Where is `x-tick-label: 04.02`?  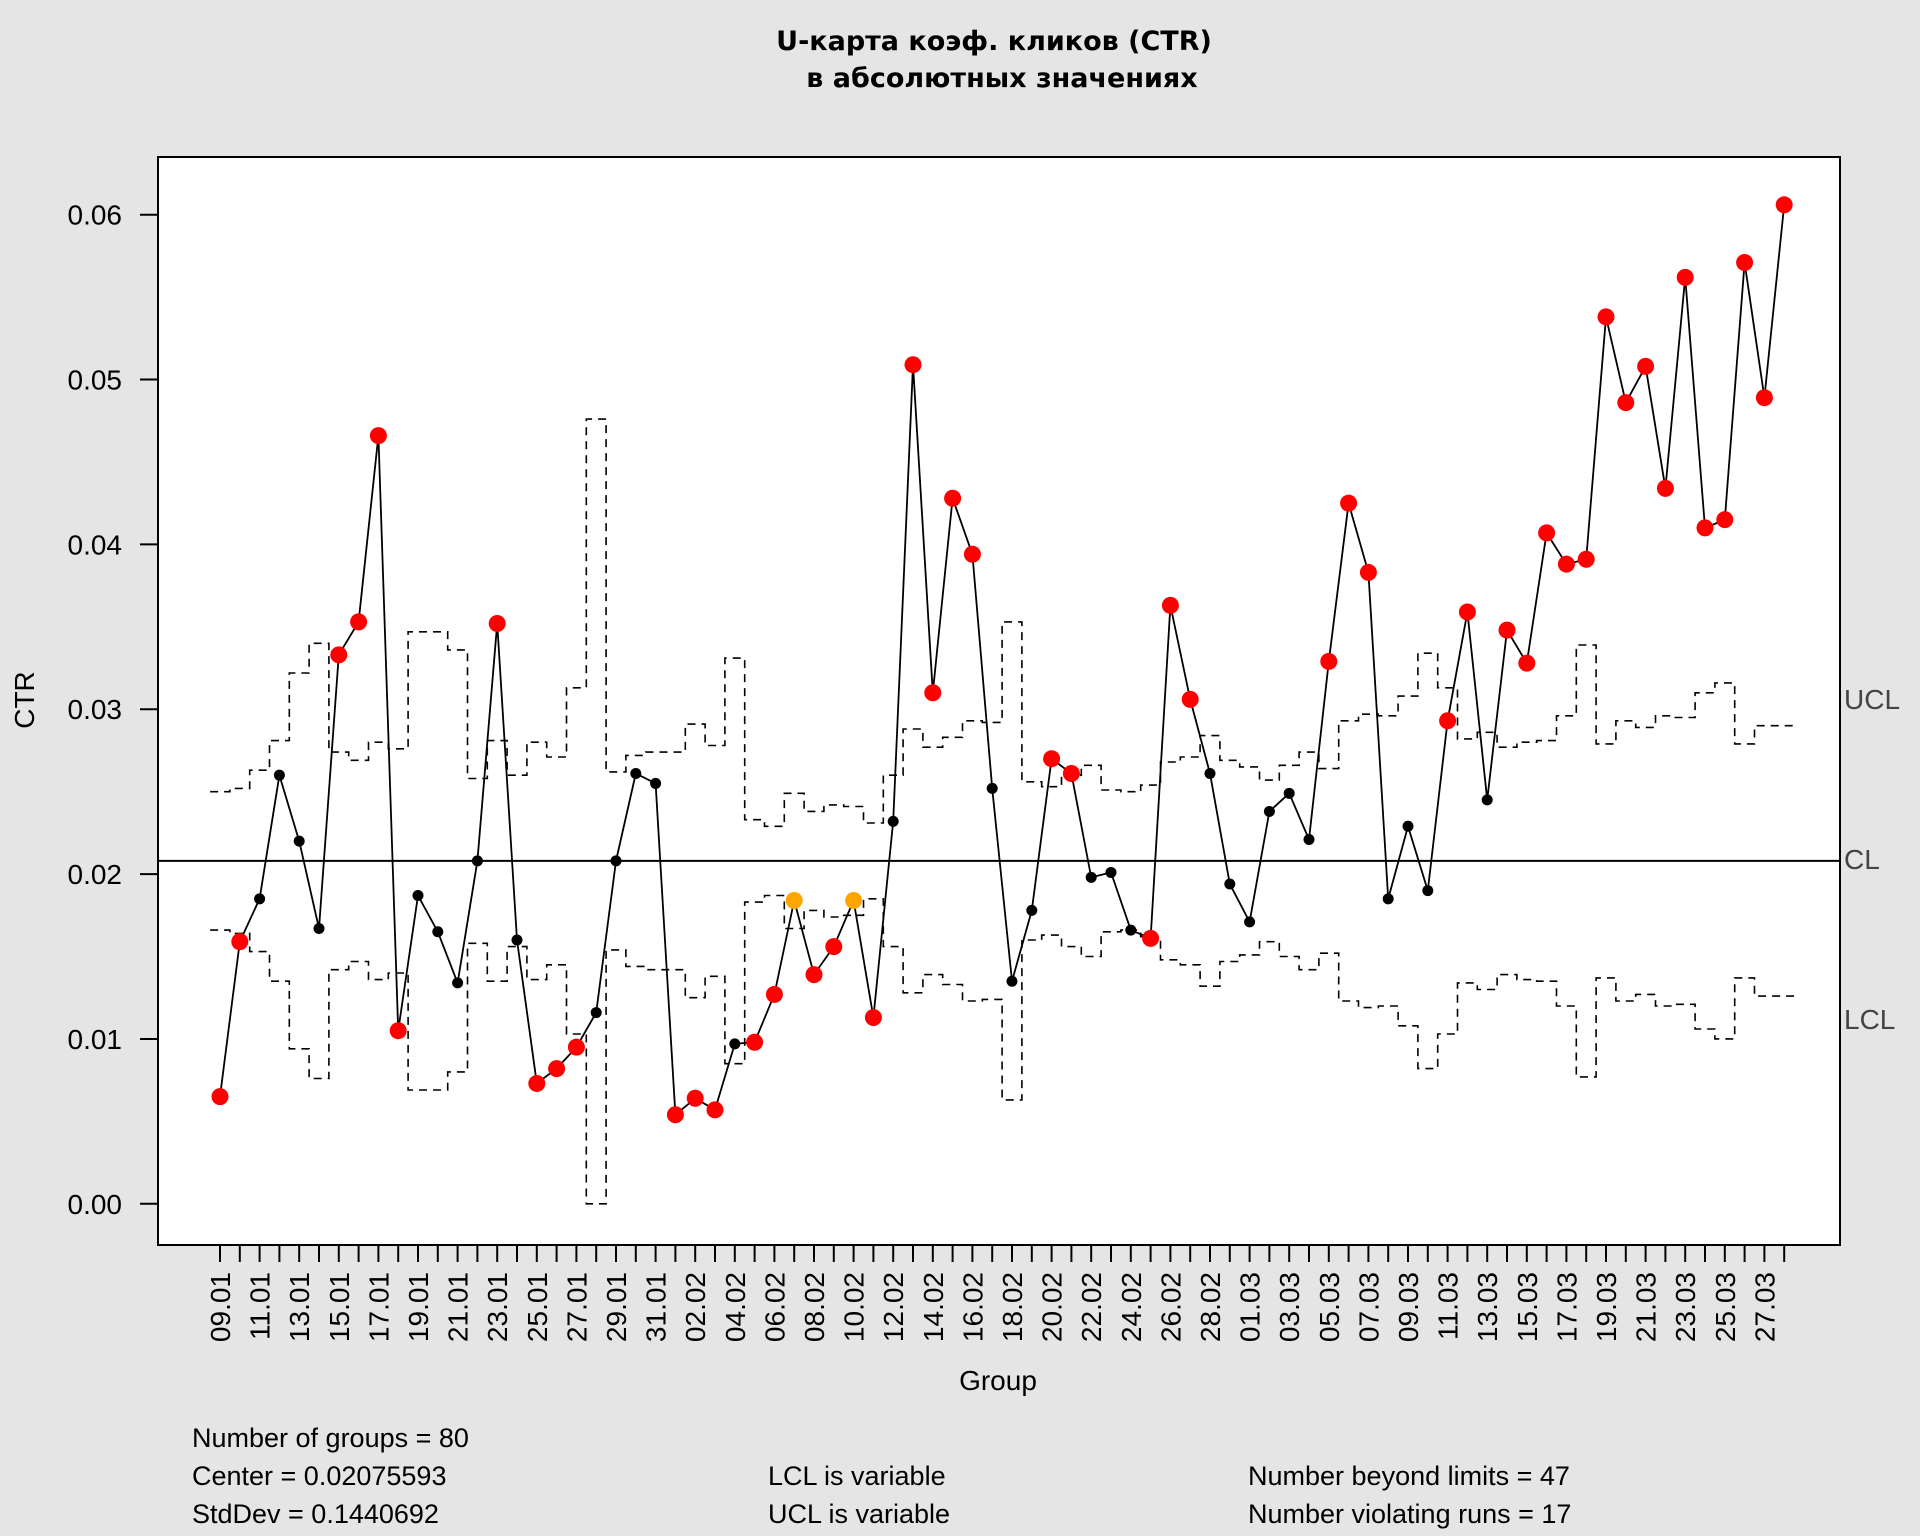 x-tick-label: 04.02 is located at coordinates (735, 1307).